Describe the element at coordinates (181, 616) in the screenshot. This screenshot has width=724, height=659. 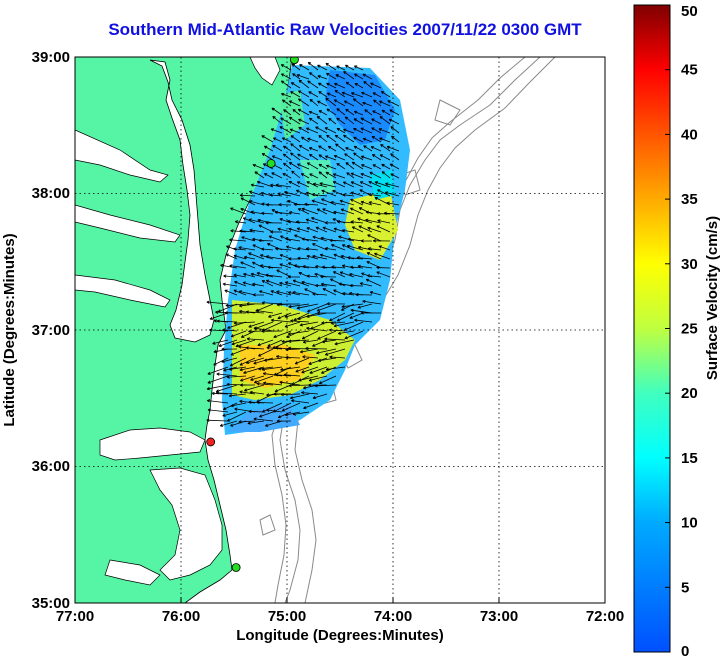
I see `x-tick-label: 76:00` at that location.